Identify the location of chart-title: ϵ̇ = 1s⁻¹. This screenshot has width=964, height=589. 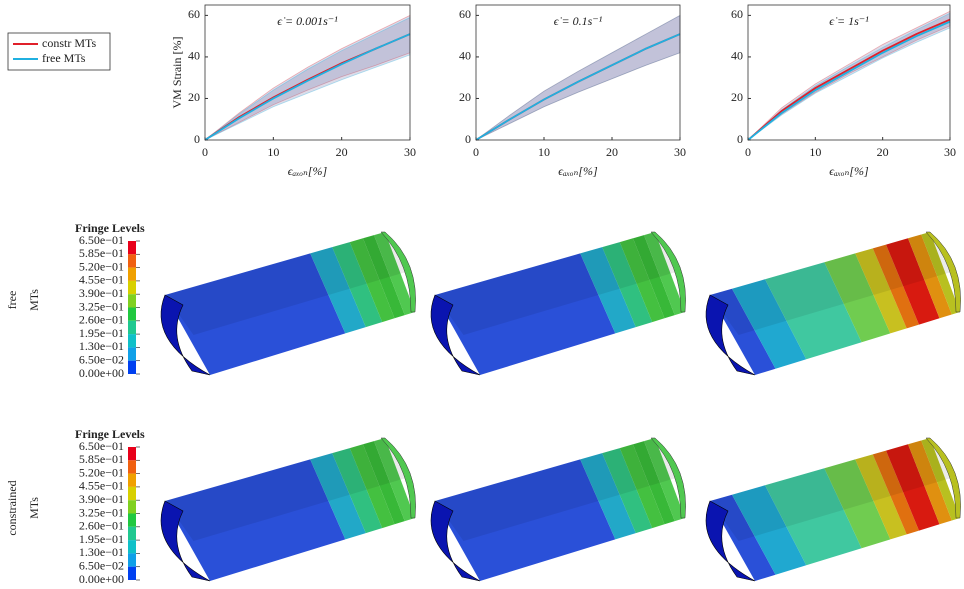
(849, 21).